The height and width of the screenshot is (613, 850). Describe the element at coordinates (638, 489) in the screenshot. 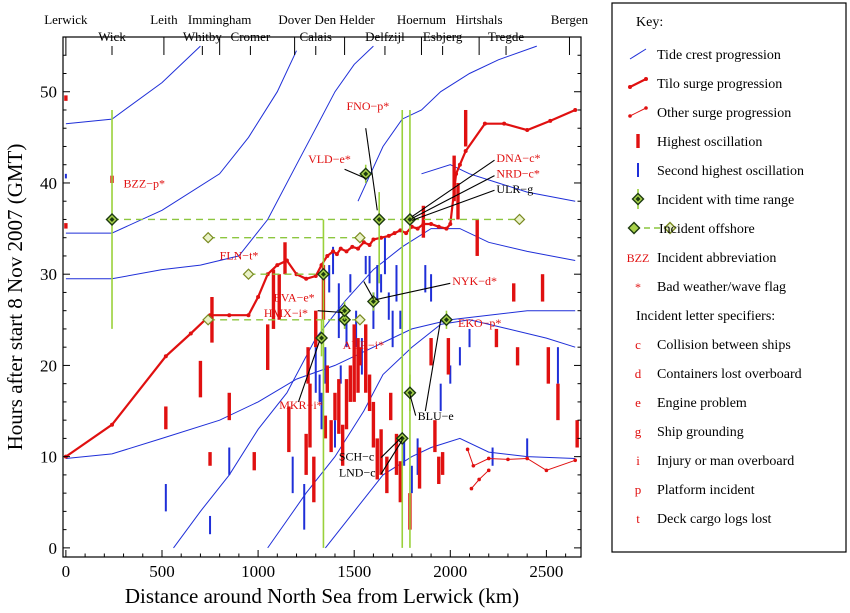

I see `legend-specifier-letter: p` at that location.